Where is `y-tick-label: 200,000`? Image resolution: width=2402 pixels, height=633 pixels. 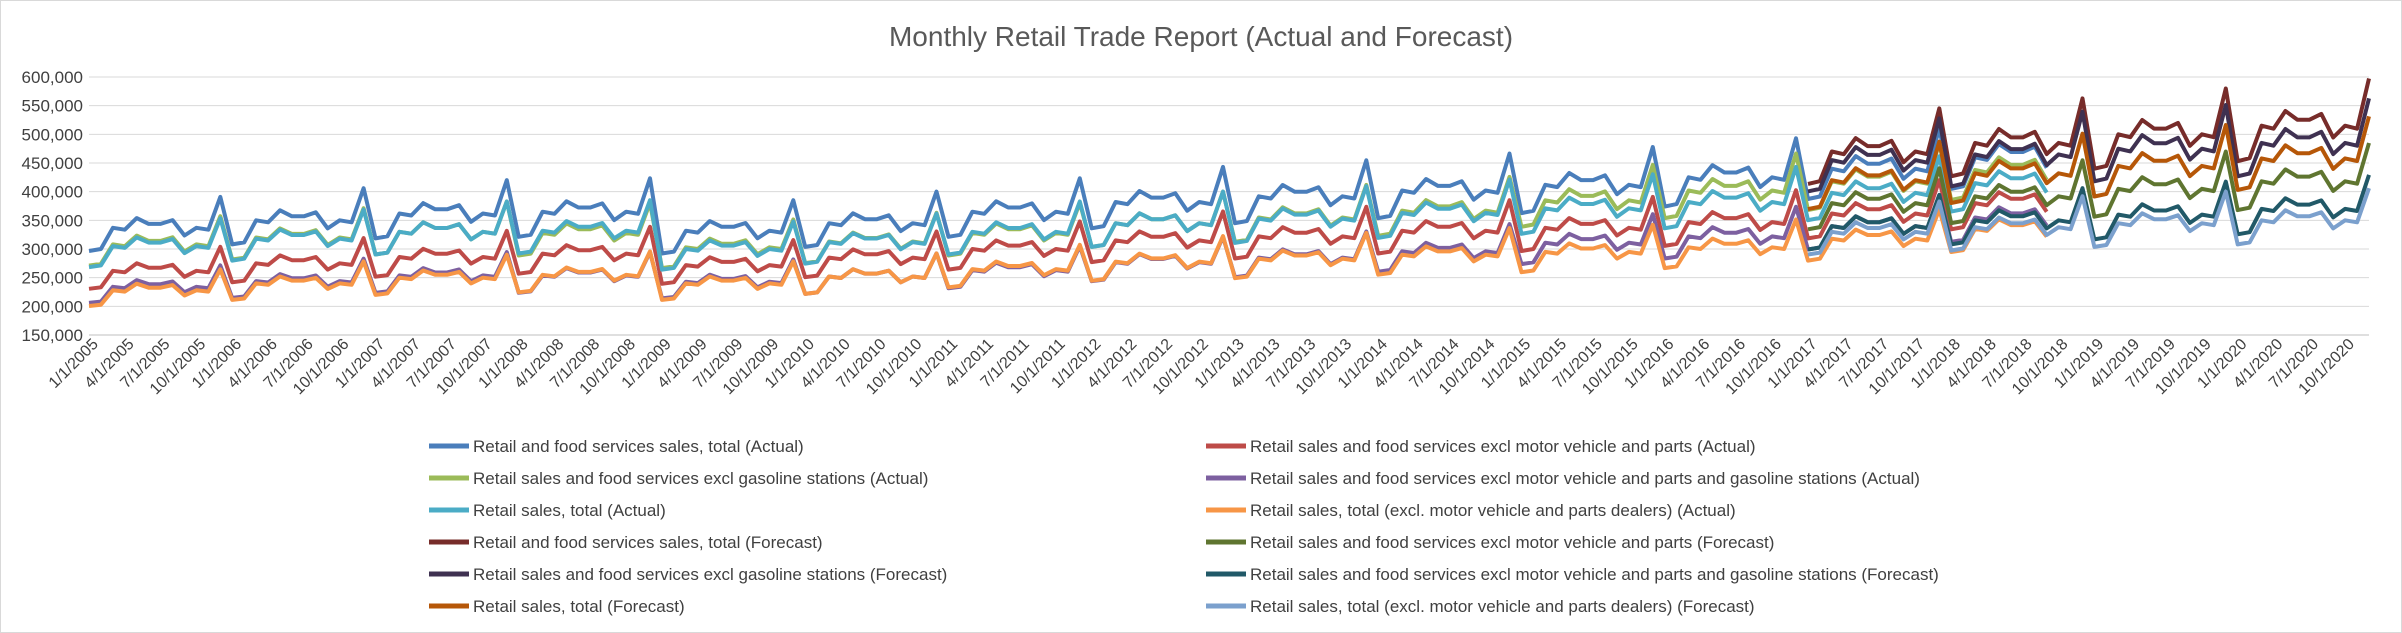
y-tick-label: 200,000 is located at coordinates (52, 306).